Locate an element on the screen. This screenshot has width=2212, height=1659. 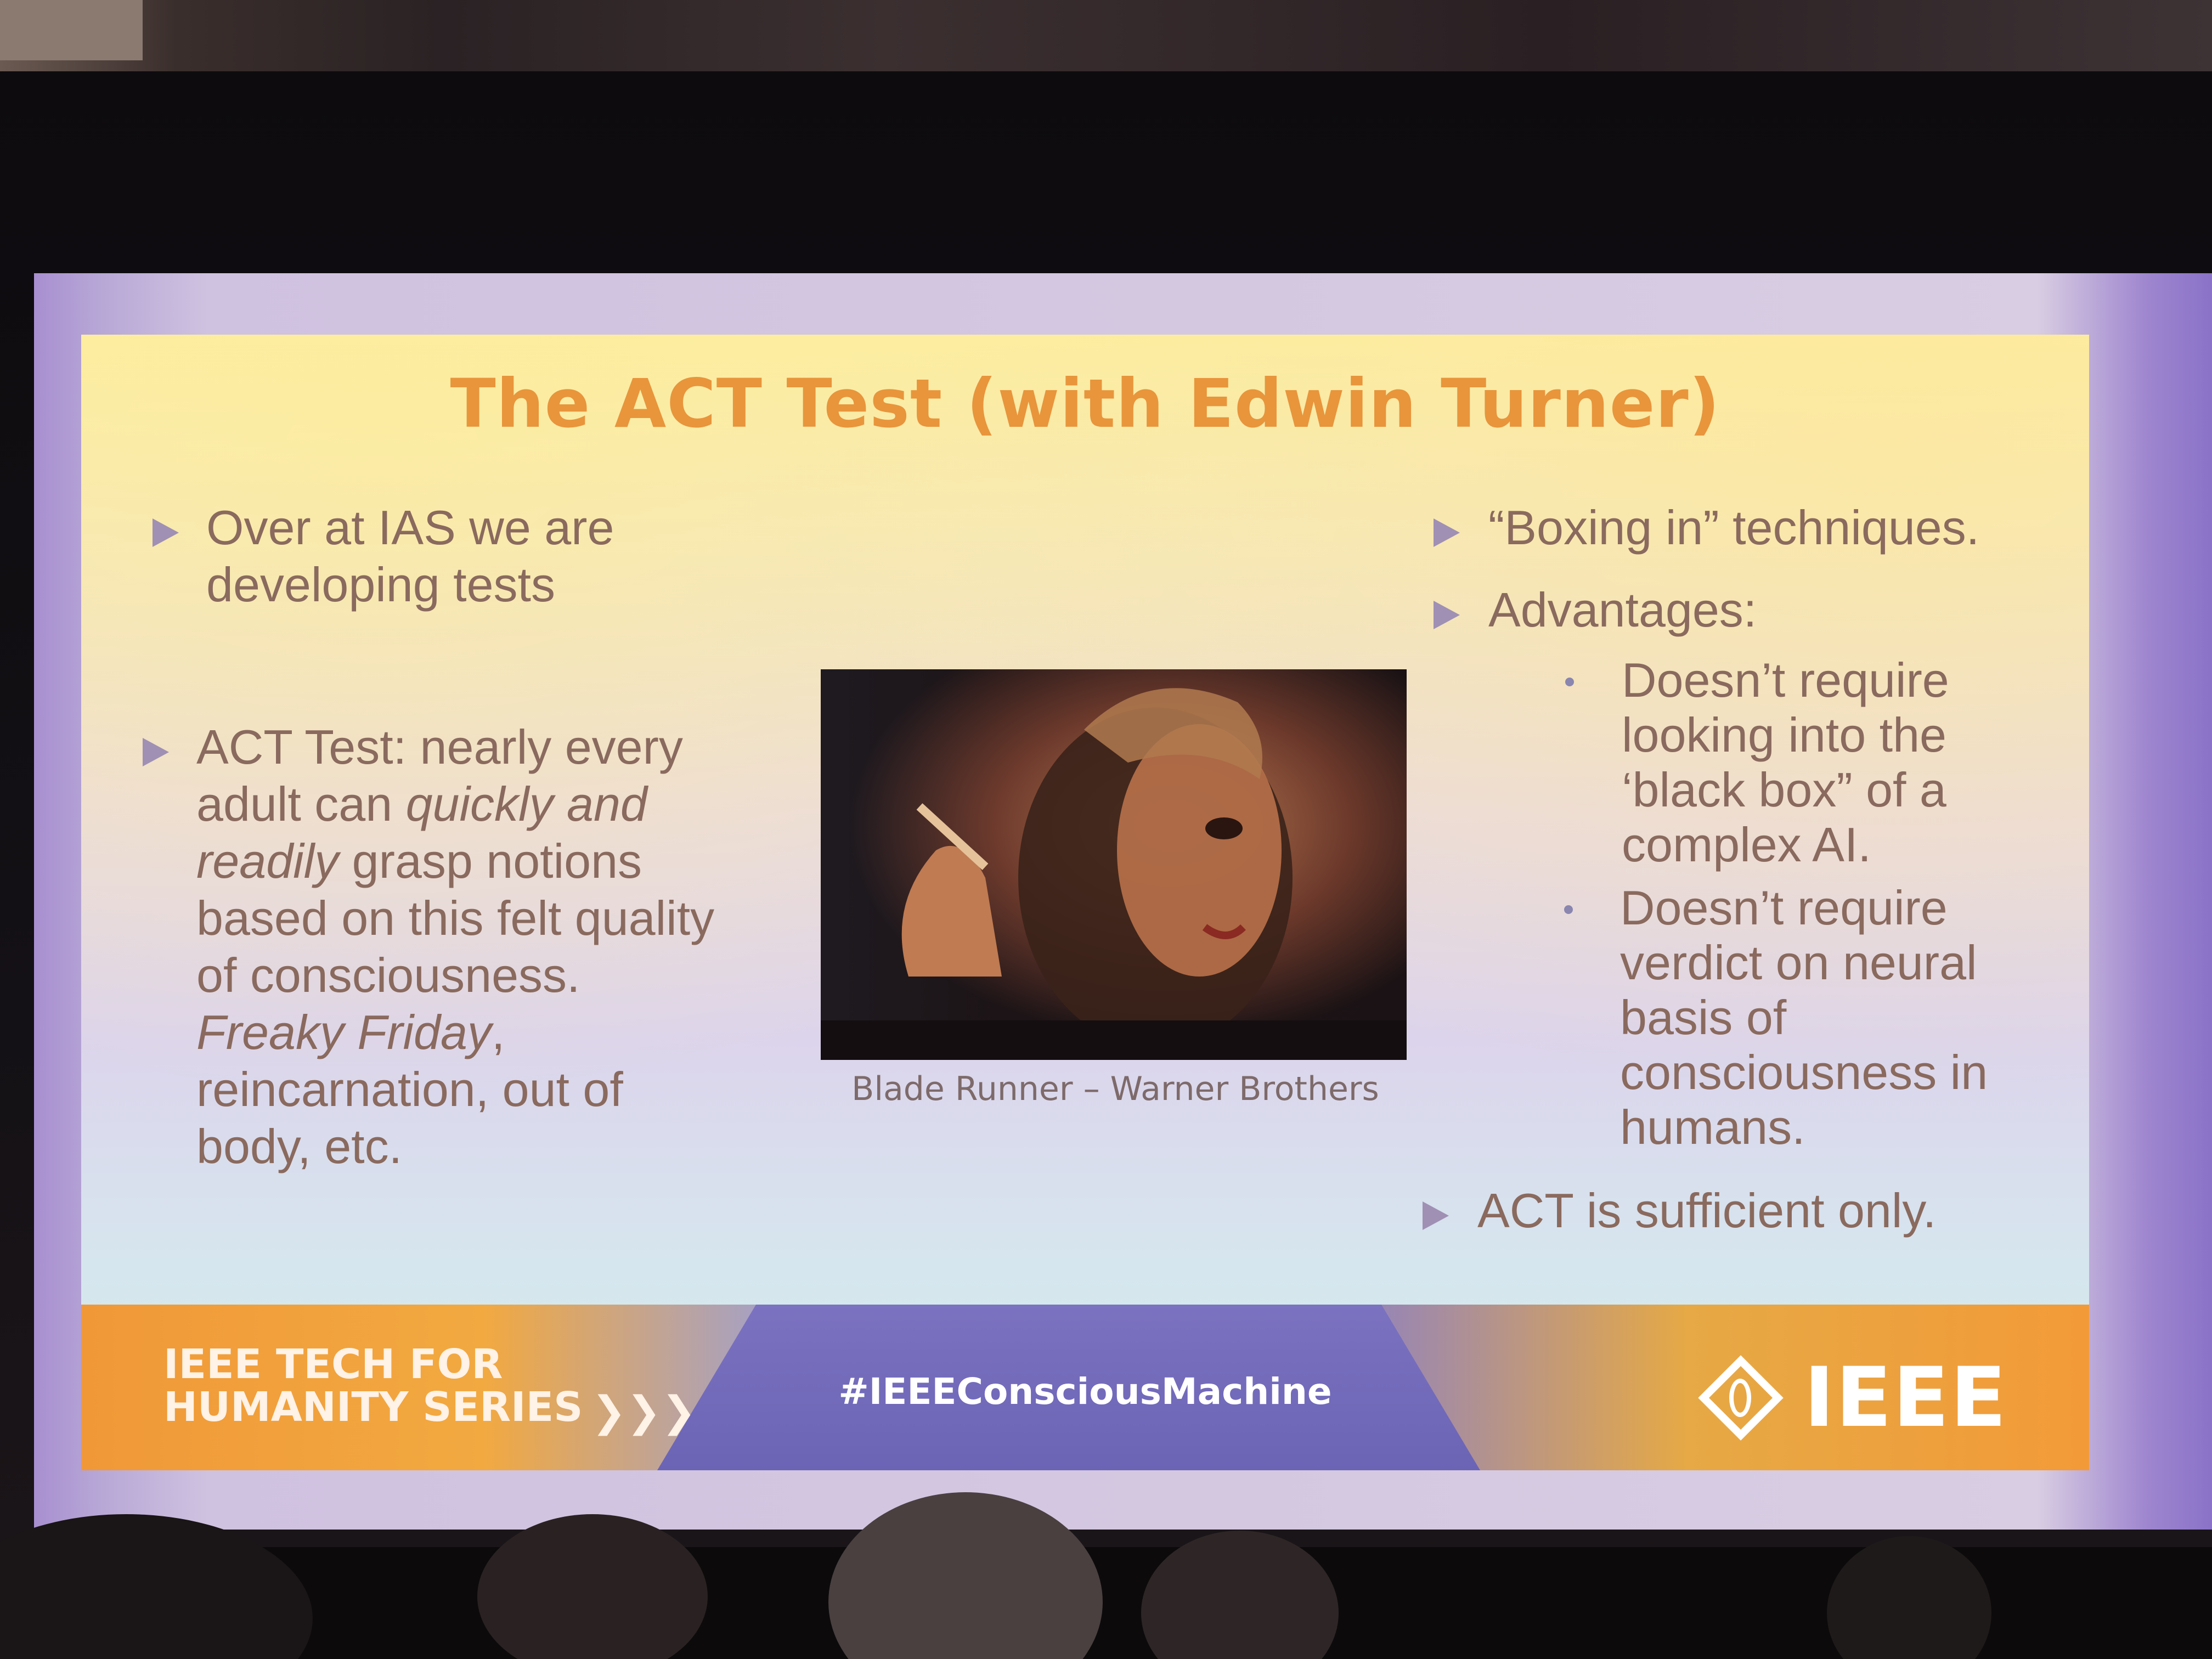
left-bullet-2-line-5: of consciousness. is located at coordinates (388, 975).